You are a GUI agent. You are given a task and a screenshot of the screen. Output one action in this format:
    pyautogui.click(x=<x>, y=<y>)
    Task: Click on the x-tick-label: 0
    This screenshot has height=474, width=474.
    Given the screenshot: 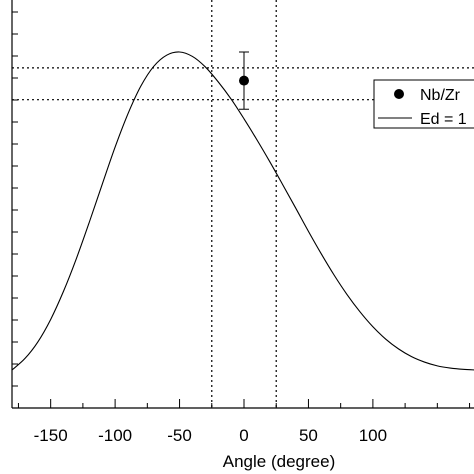 What is the action you would take?
    pyautogui.click(x=243, y=435)
    